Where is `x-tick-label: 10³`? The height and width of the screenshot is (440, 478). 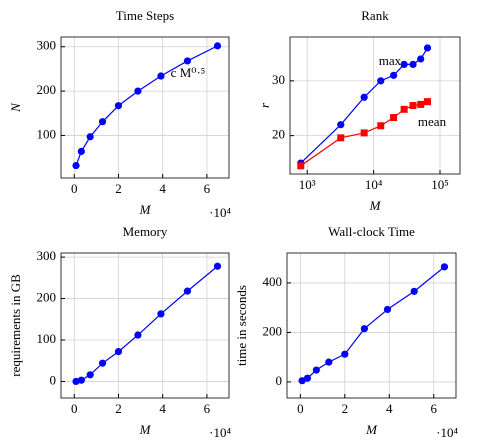 x-tick-label: 10³ is located at coordinates (307, 184).